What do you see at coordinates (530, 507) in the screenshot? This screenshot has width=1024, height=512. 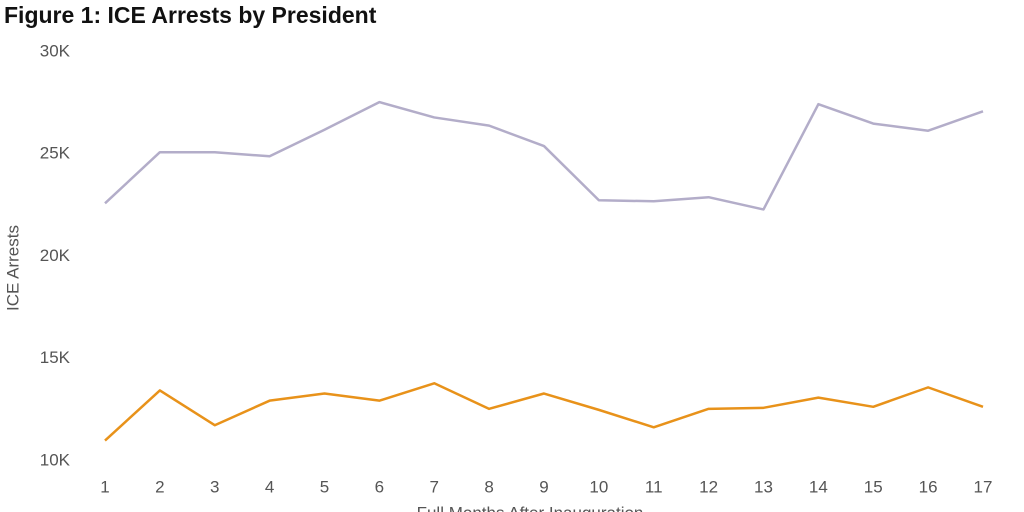 I see `x-axis-label: Full Months After Inauguration` at bounding box center [530, 507].